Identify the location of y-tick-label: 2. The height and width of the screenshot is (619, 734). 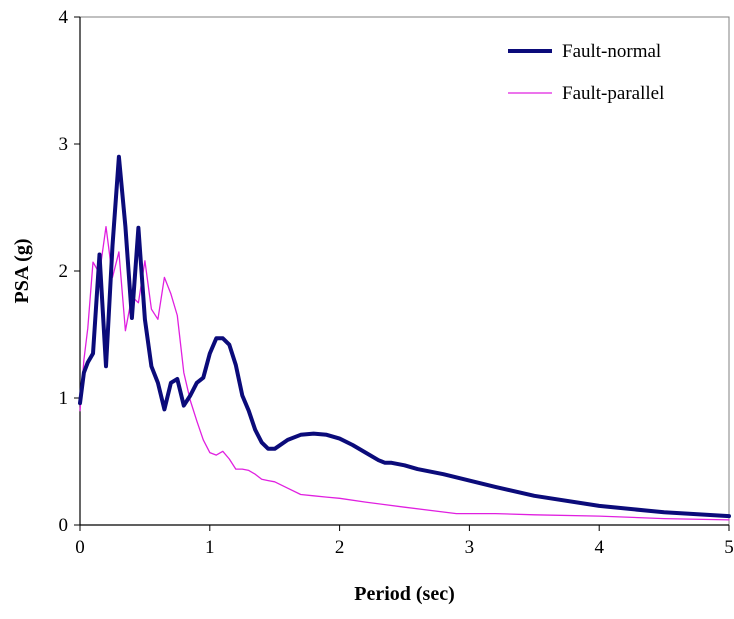
(64, 271).